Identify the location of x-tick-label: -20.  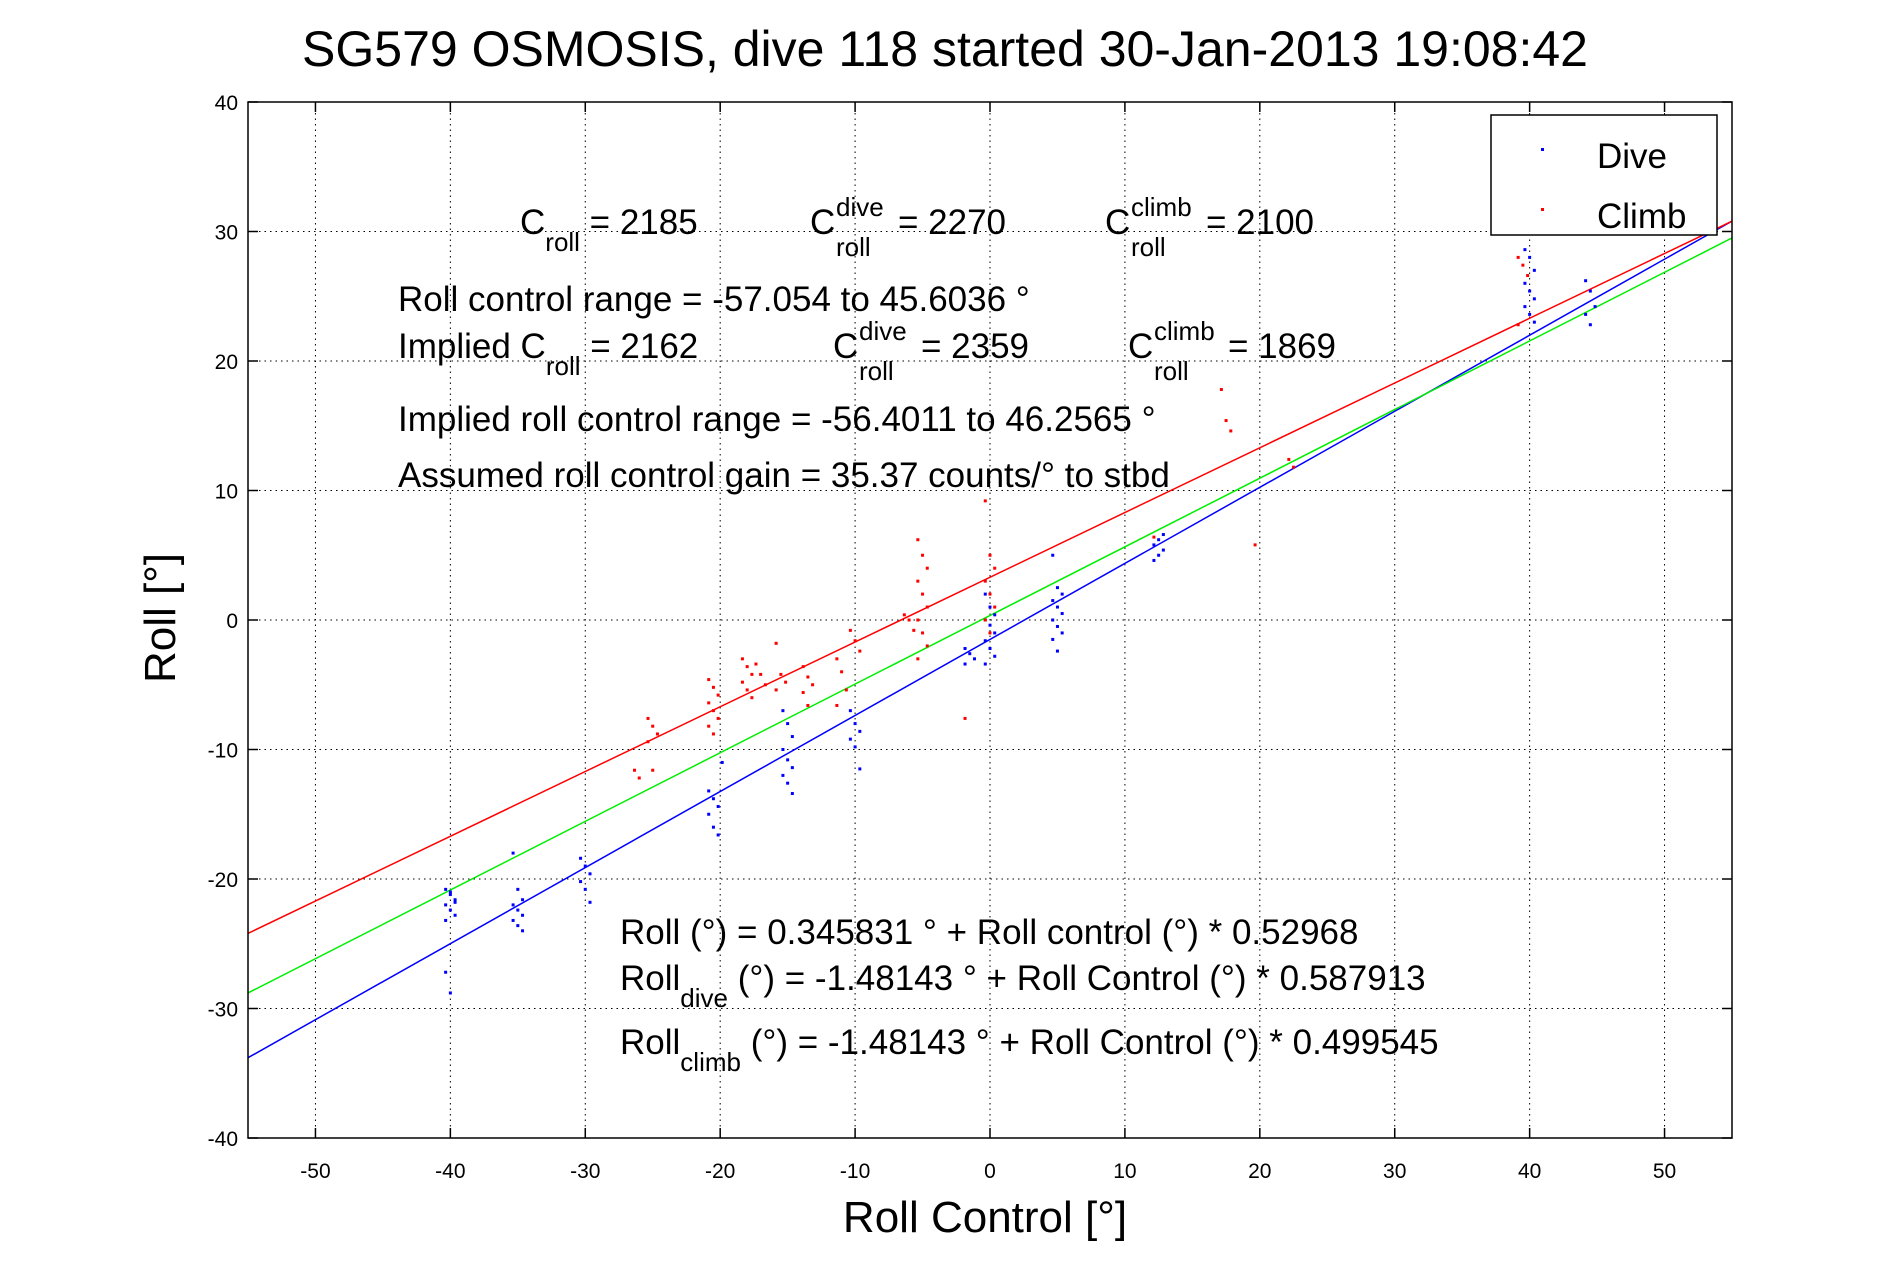
(720, 1171).